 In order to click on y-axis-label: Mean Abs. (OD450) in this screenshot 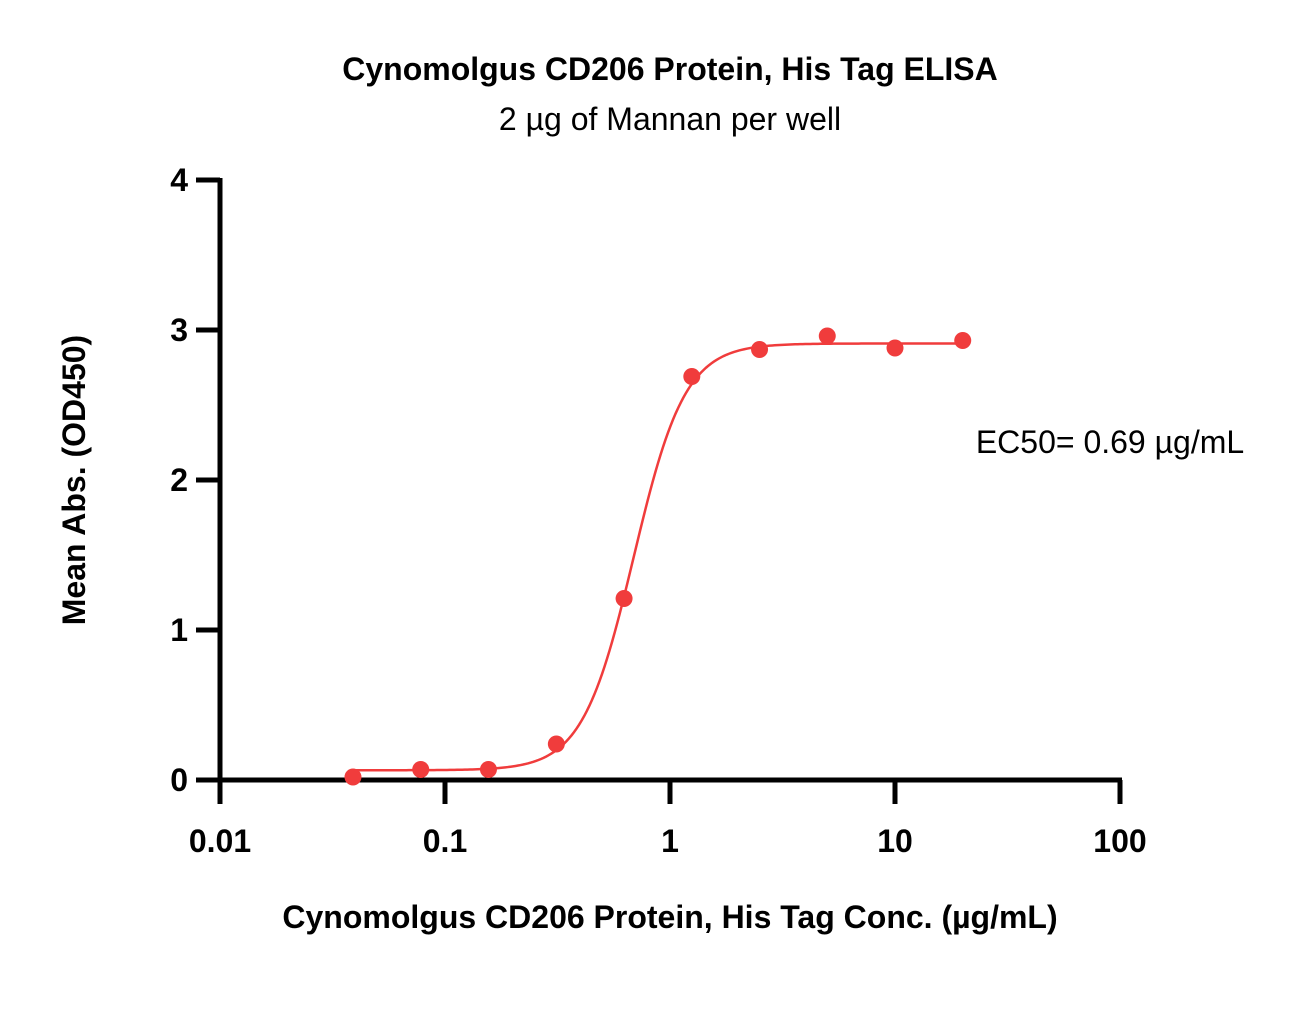, I will do `click(74, 480)`.